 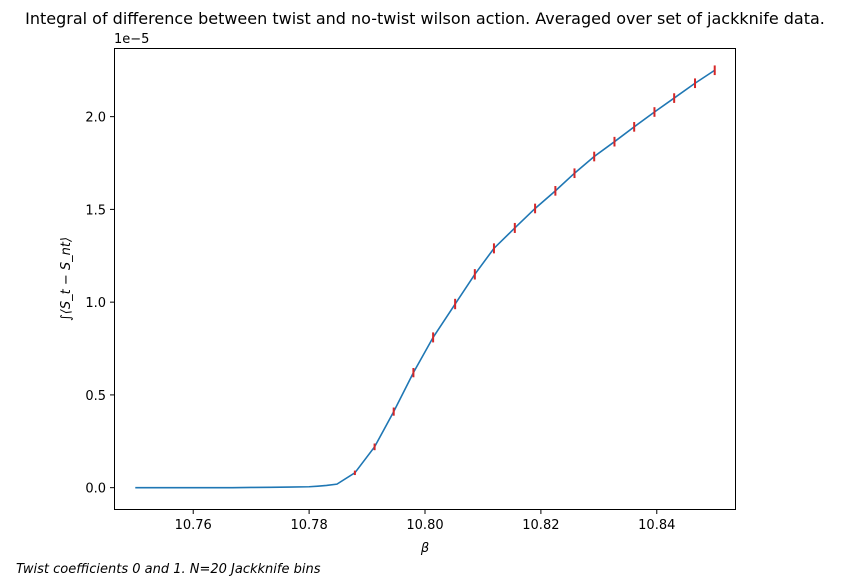 I want to click on y-tick-label: 1.0, so click(x=95, y=303).